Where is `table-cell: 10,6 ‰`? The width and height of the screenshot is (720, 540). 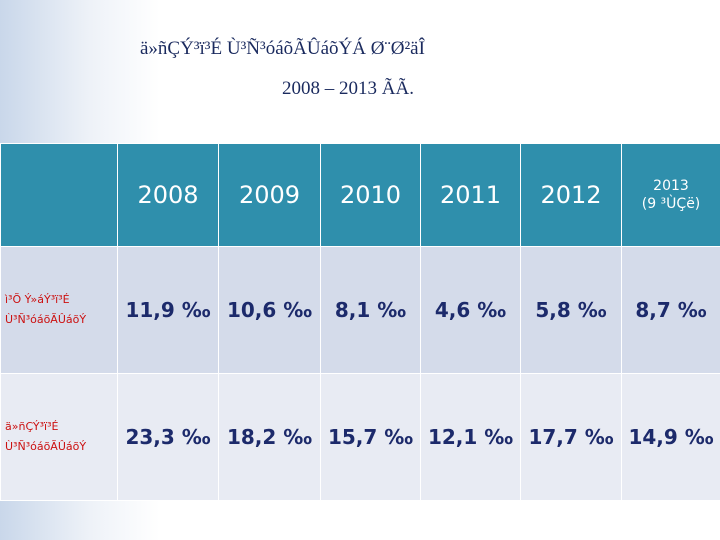
table-cell: 10,6 ‰ is located at coordinates (269, 310).